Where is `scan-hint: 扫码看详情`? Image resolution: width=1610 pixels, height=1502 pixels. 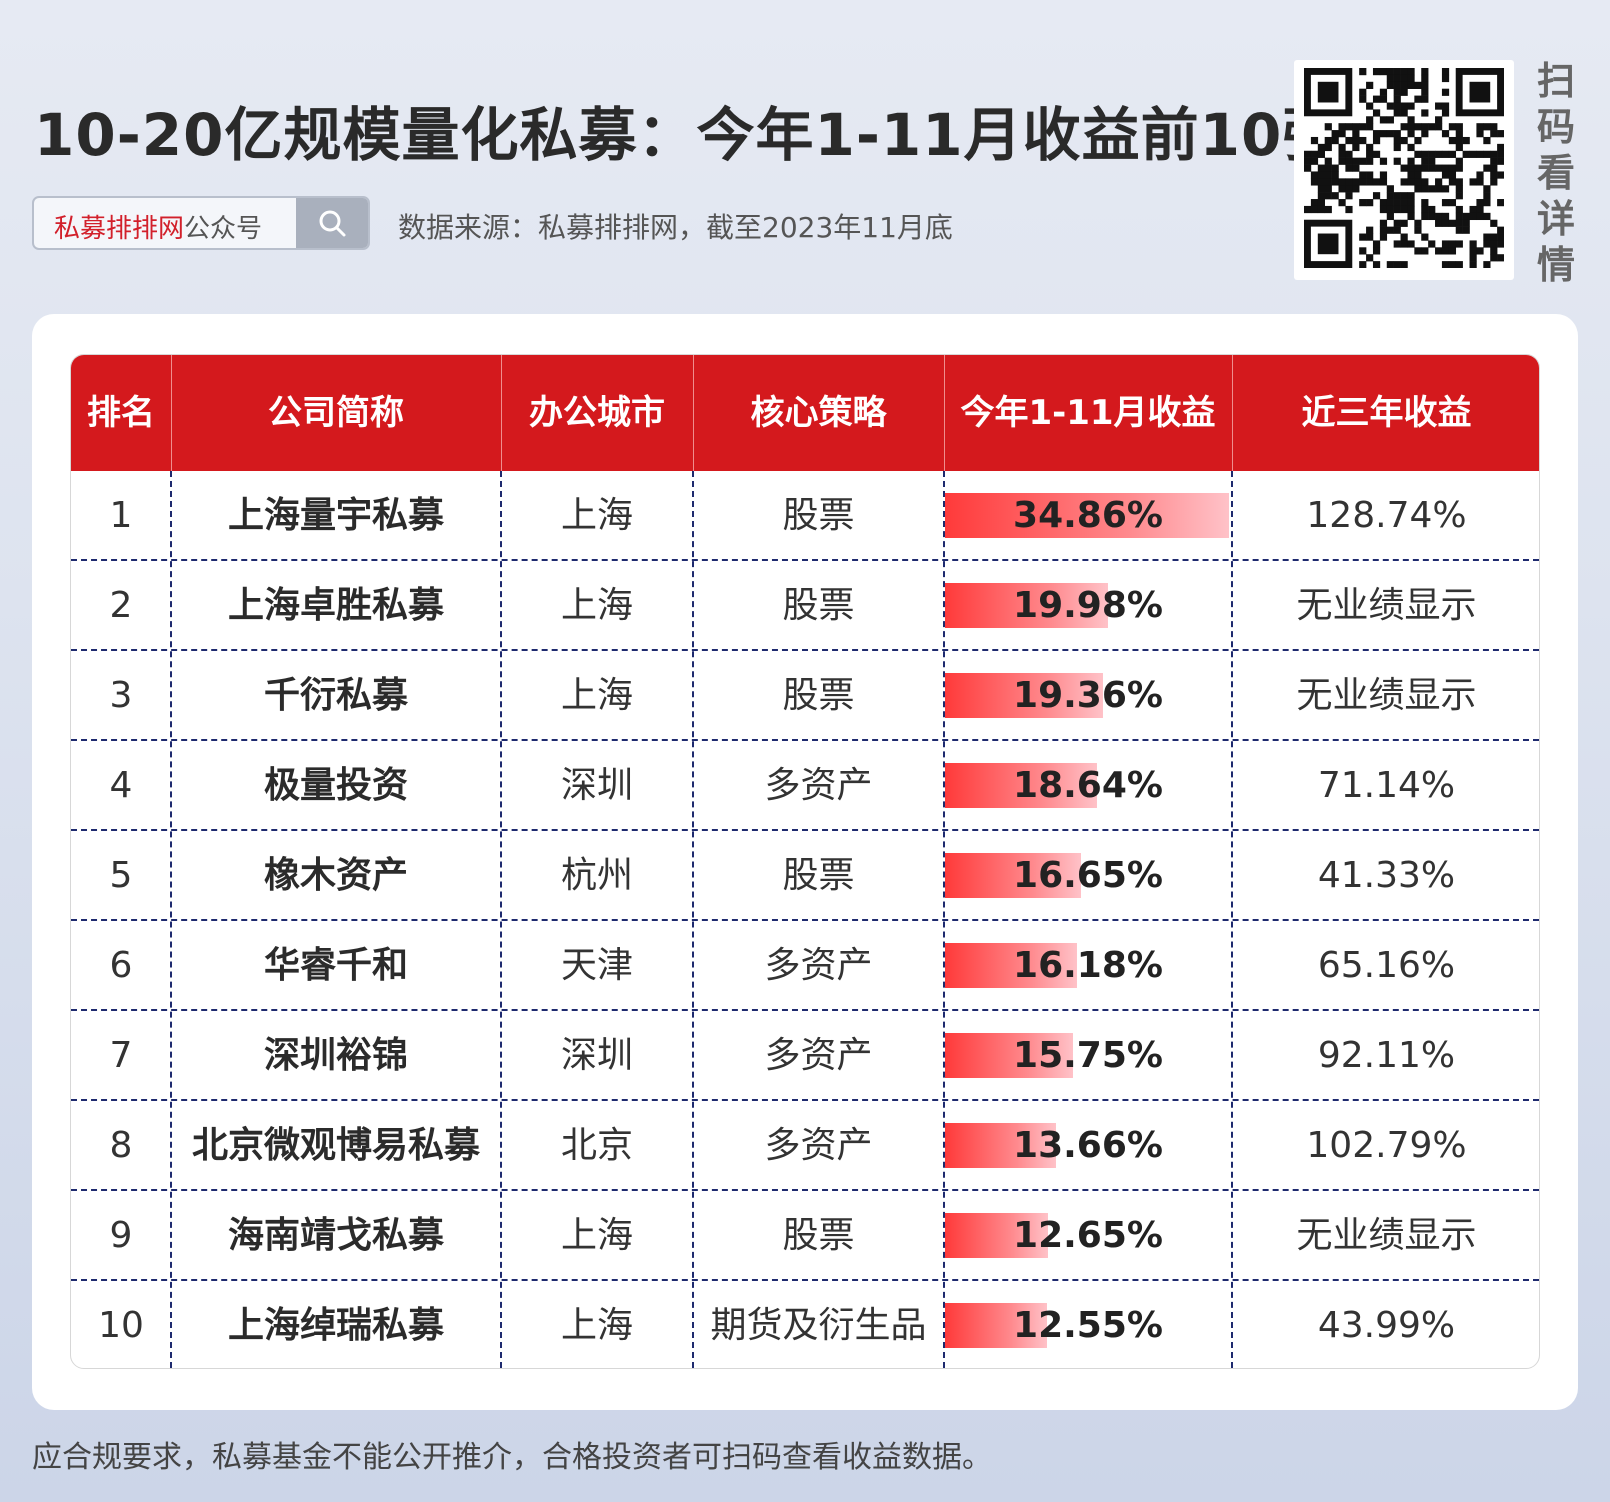
scan-hint: 扫码看详情 is located at coordinates (1555, 173).